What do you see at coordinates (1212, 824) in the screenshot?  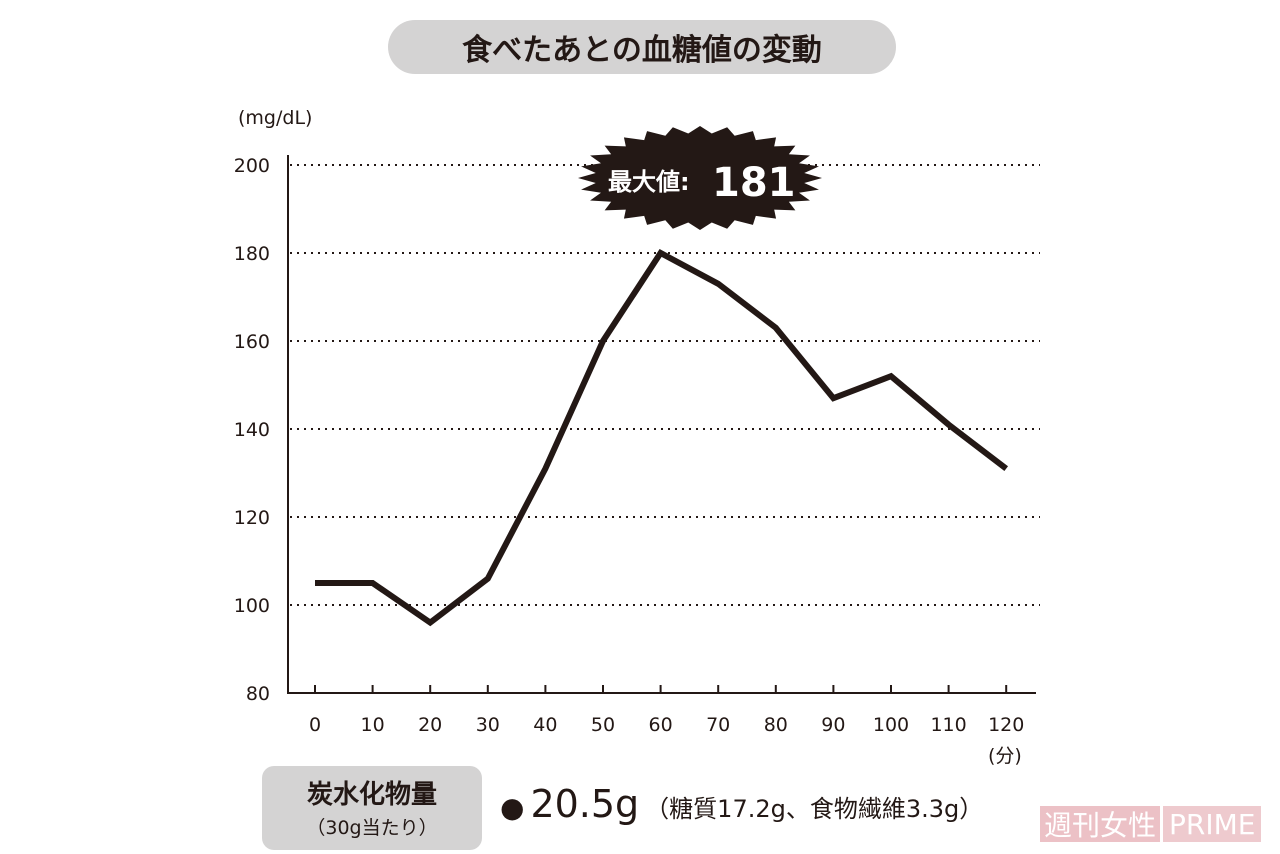 I see `logo-en: PRIME` at bounding box center [1212, 824].